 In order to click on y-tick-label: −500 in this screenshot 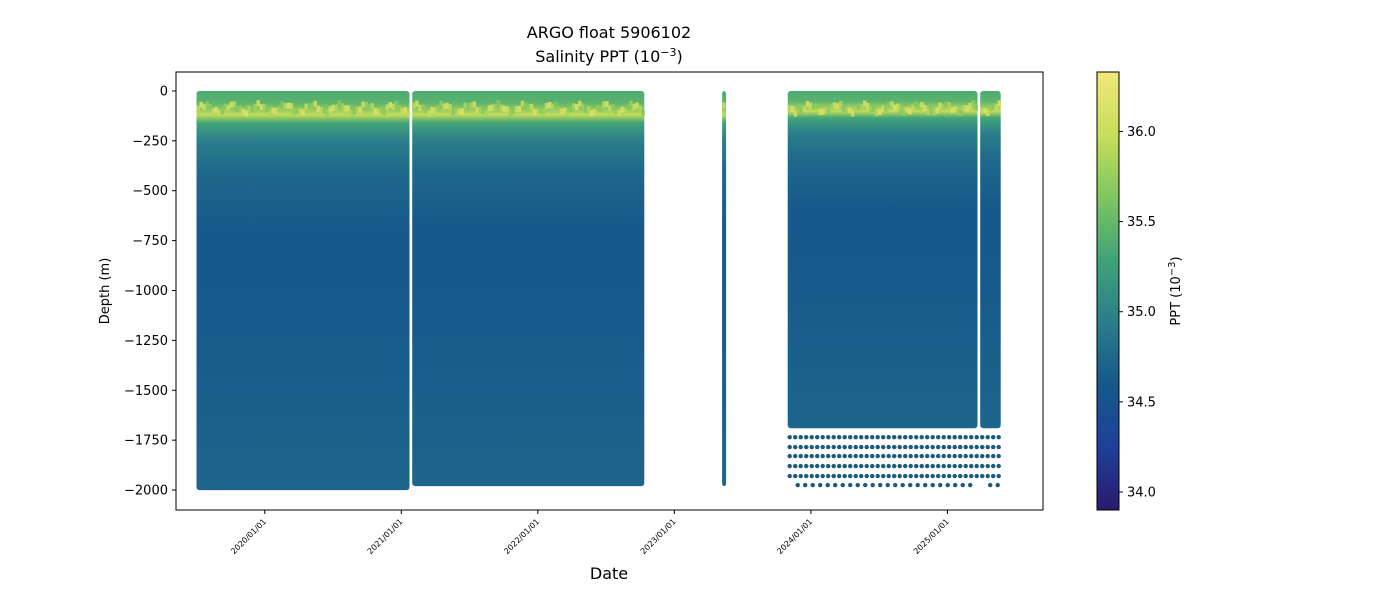, I will do `click(150, 191)`.